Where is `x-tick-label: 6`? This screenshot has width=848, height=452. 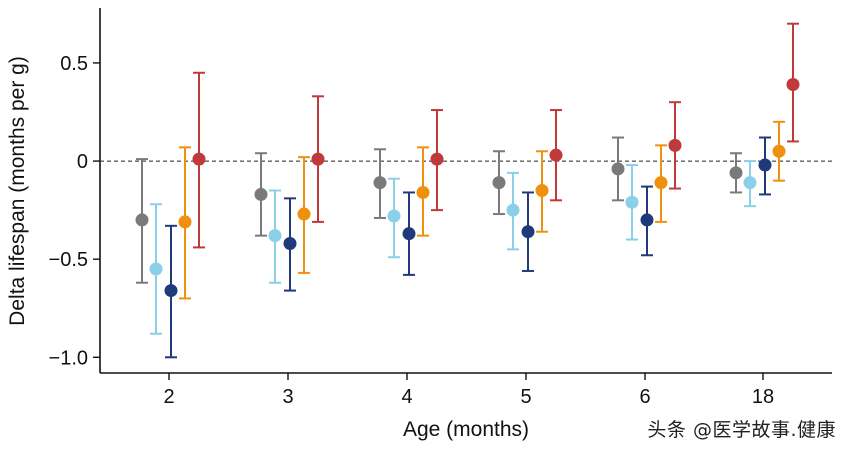 x-tick-label: 6 is located at coordinates (644, 397).